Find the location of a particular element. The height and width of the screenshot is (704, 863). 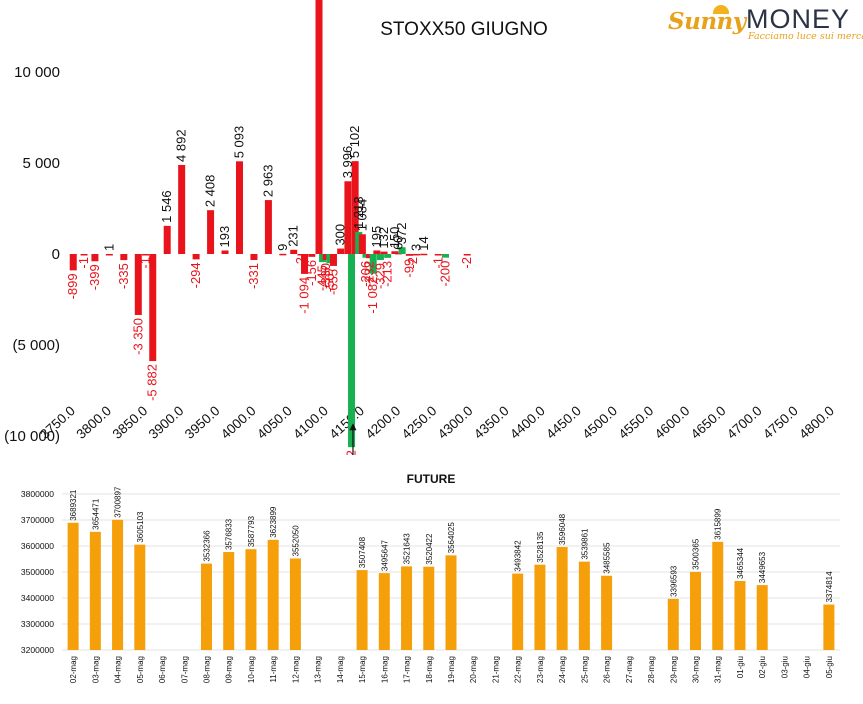

data-label: -445 is located at coordinates (322, 278).